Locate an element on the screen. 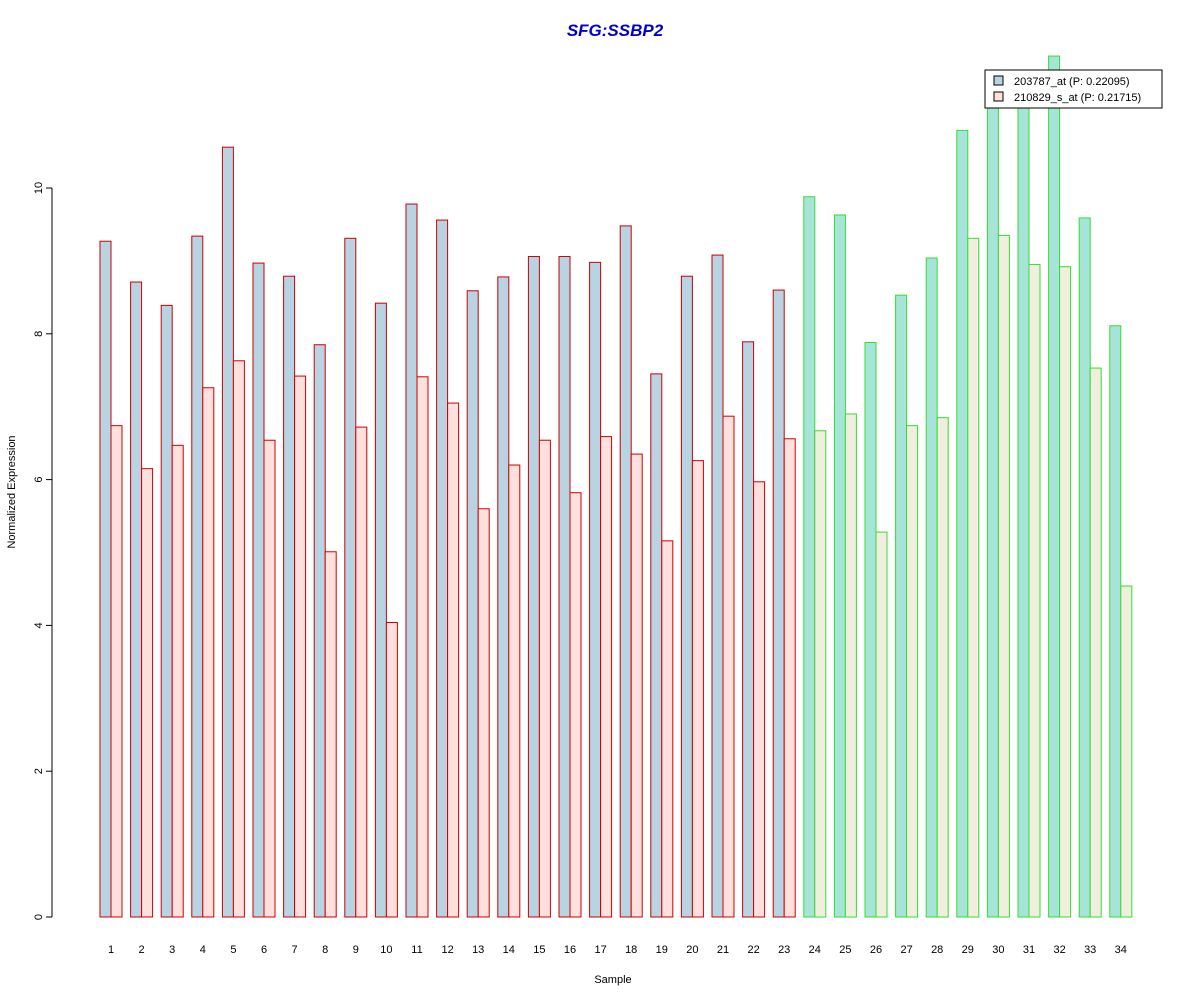 The width and height of the screenshot is (1200, 1000). chart-title: SFG:SSBP2 is located at coordinates (615, 30).